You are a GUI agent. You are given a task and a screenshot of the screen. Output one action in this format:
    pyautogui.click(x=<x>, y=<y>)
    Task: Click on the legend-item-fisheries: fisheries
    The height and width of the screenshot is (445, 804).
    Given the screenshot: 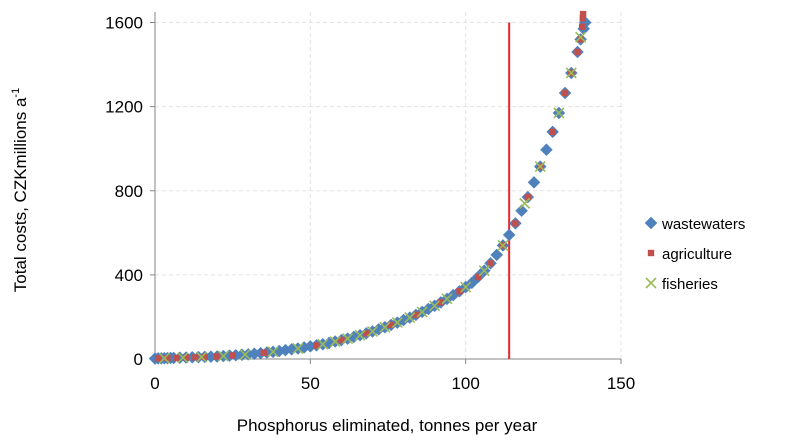 What is the action you would take?
    pyautogui.click(x=681, y=284)
    